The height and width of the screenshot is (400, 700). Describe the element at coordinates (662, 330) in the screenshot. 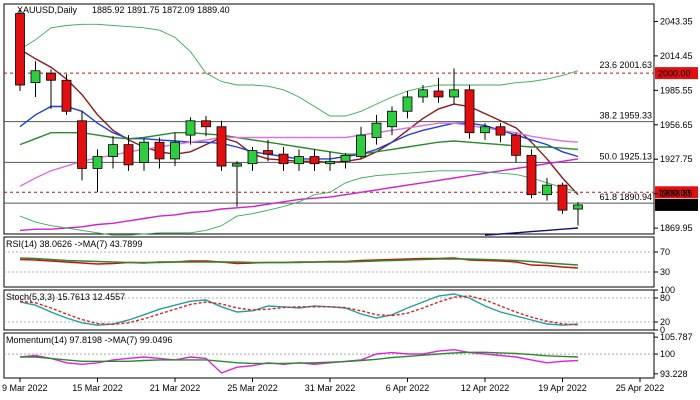

I see `stoch-tick-label-3: 0` at that location.